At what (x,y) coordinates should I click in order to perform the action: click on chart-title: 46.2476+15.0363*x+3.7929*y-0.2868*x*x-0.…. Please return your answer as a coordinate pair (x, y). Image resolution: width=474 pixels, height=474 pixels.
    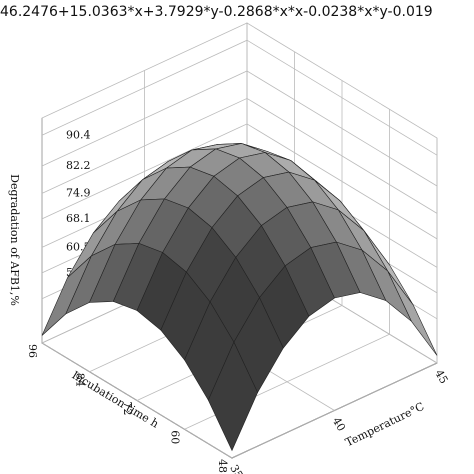
    Looking at the image, I should click on (216, 12).